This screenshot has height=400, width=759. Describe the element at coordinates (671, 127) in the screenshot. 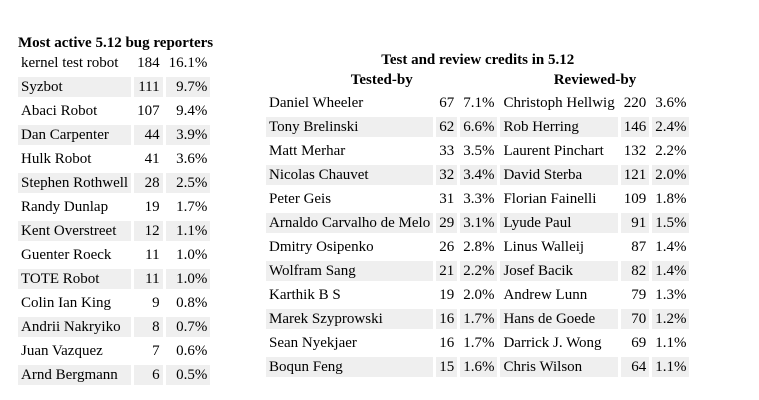

I see `reviewer-pct: 2.4%` at that location.